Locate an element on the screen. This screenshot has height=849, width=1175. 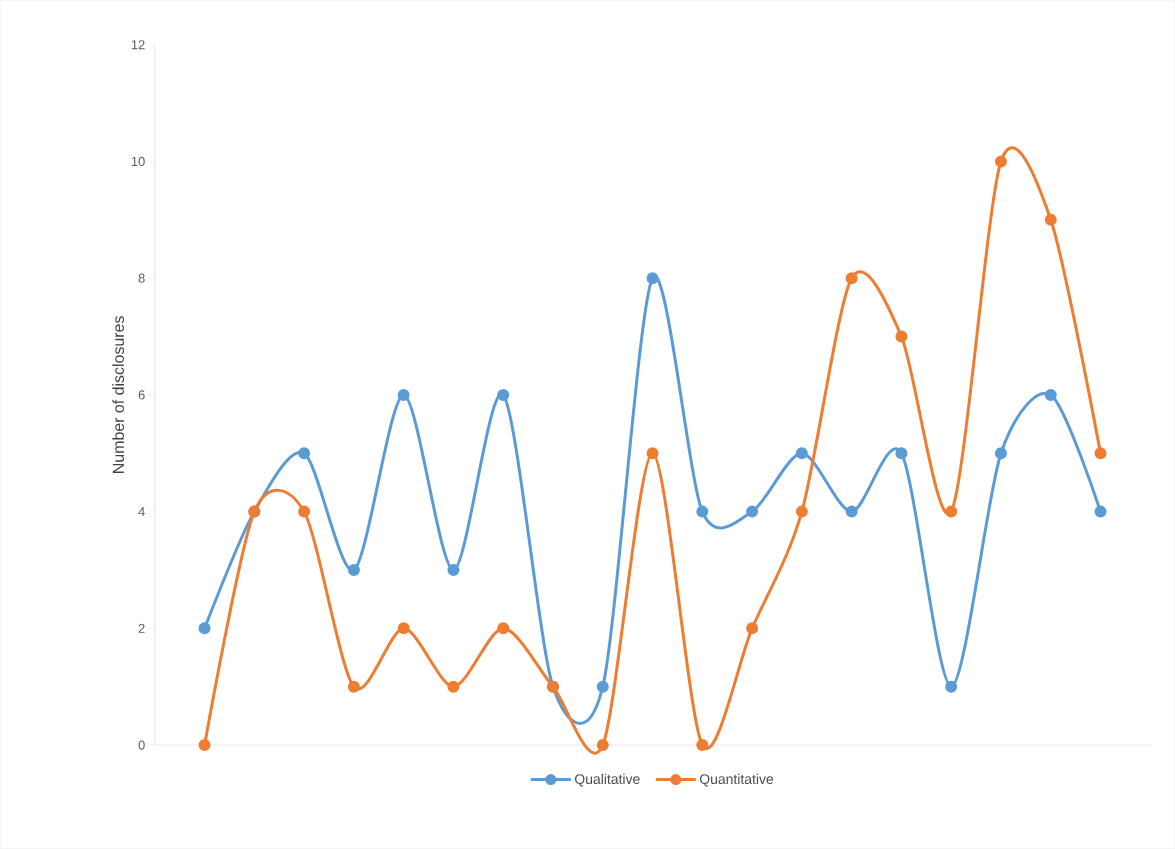
y-tick-label: 6 is located at coordinates (141, 395).